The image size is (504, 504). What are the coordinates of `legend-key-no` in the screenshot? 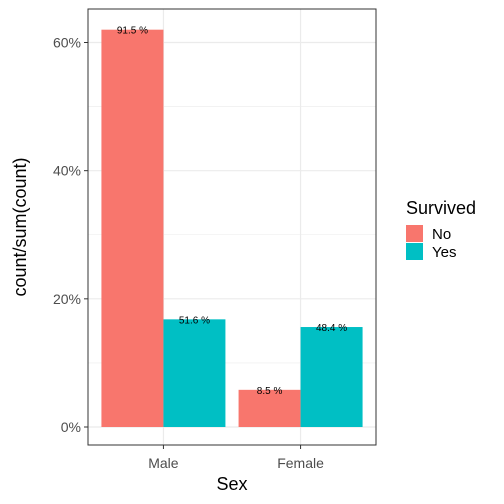 It's located at (414, 233).